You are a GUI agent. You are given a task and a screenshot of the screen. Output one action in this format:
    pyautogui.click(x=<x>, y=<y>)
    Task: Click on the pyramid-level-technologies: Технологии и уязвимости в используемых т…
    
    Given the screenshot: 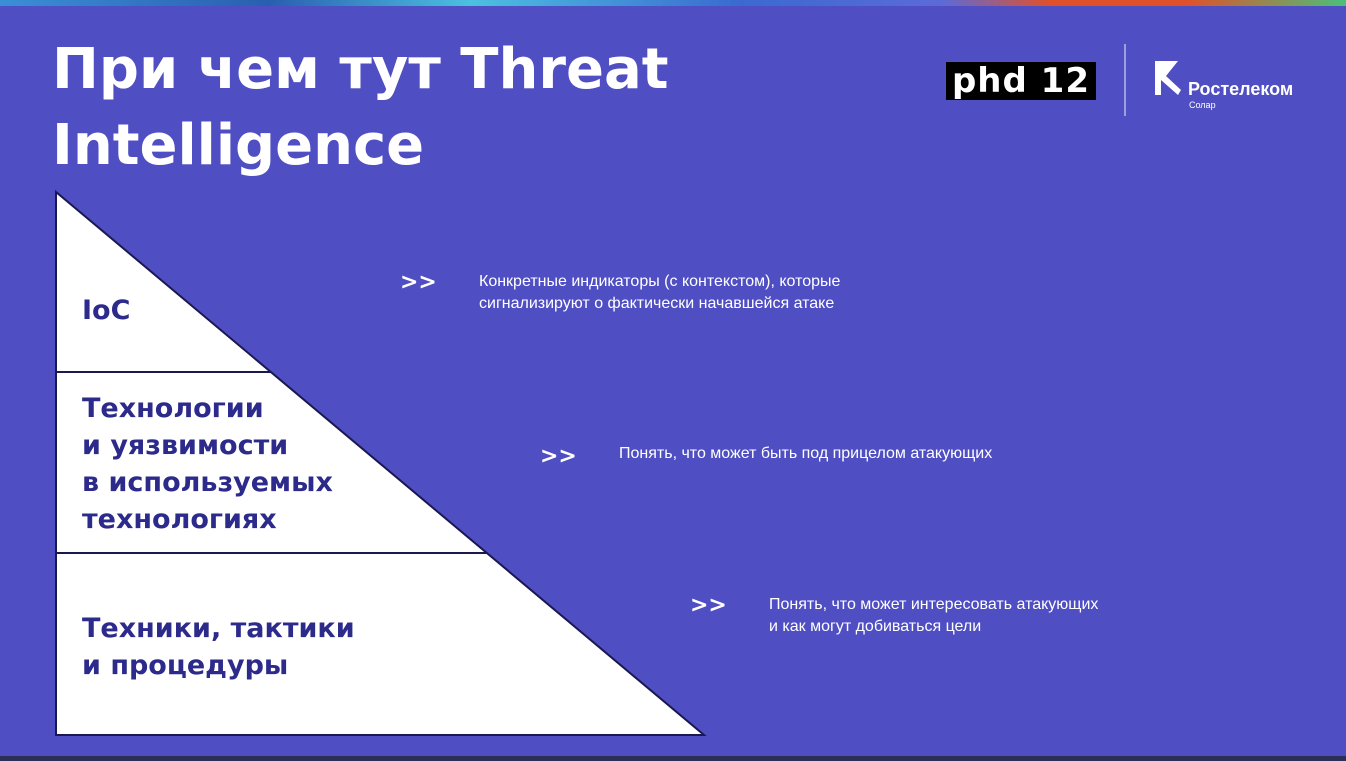 What is the action you would take?
    pyautogui.click(x=207, y=464)
    